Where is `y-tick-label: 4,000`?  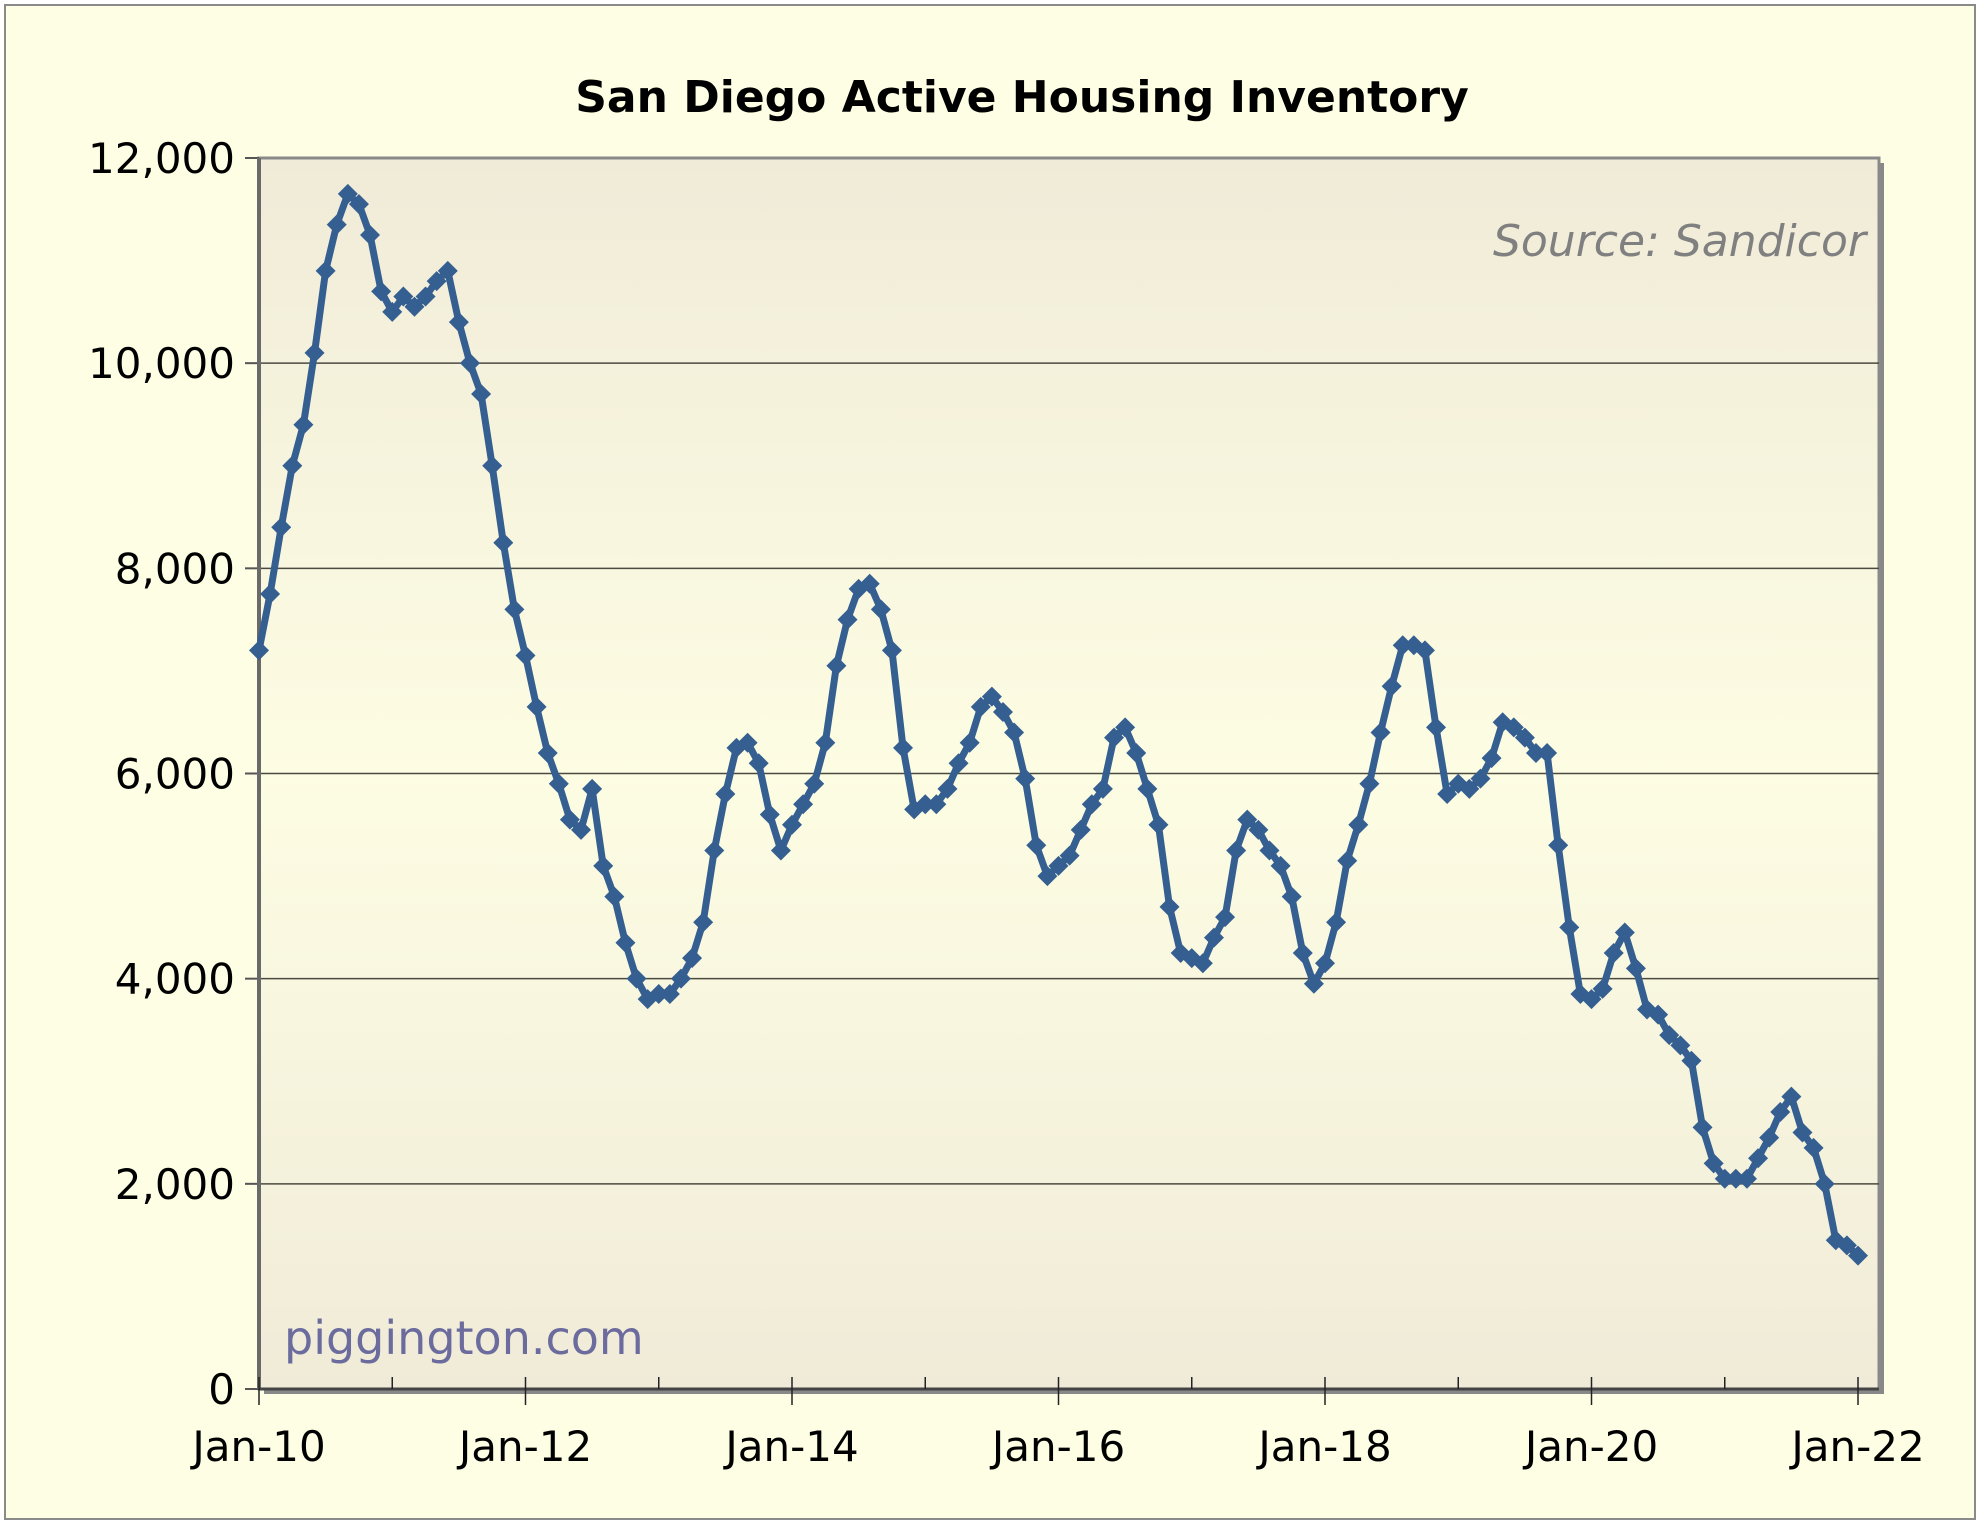 y-tick-label: 4,000 is located at coordinates (175, 979).